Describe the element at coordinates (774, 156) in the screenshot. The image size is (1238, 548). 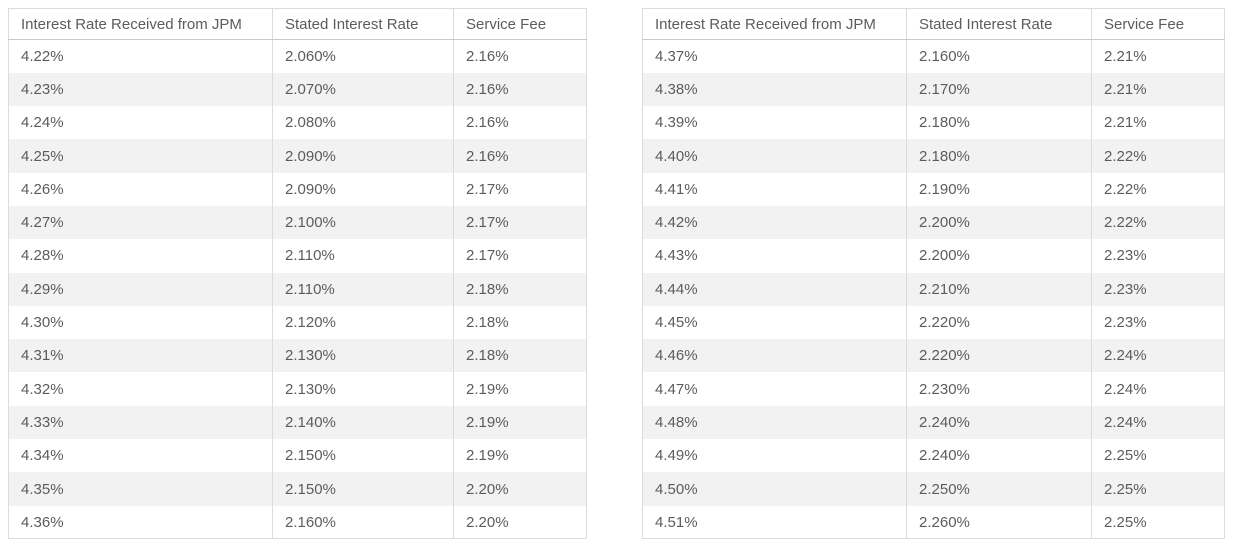
I see `table-cell: 4.40%` at that location.